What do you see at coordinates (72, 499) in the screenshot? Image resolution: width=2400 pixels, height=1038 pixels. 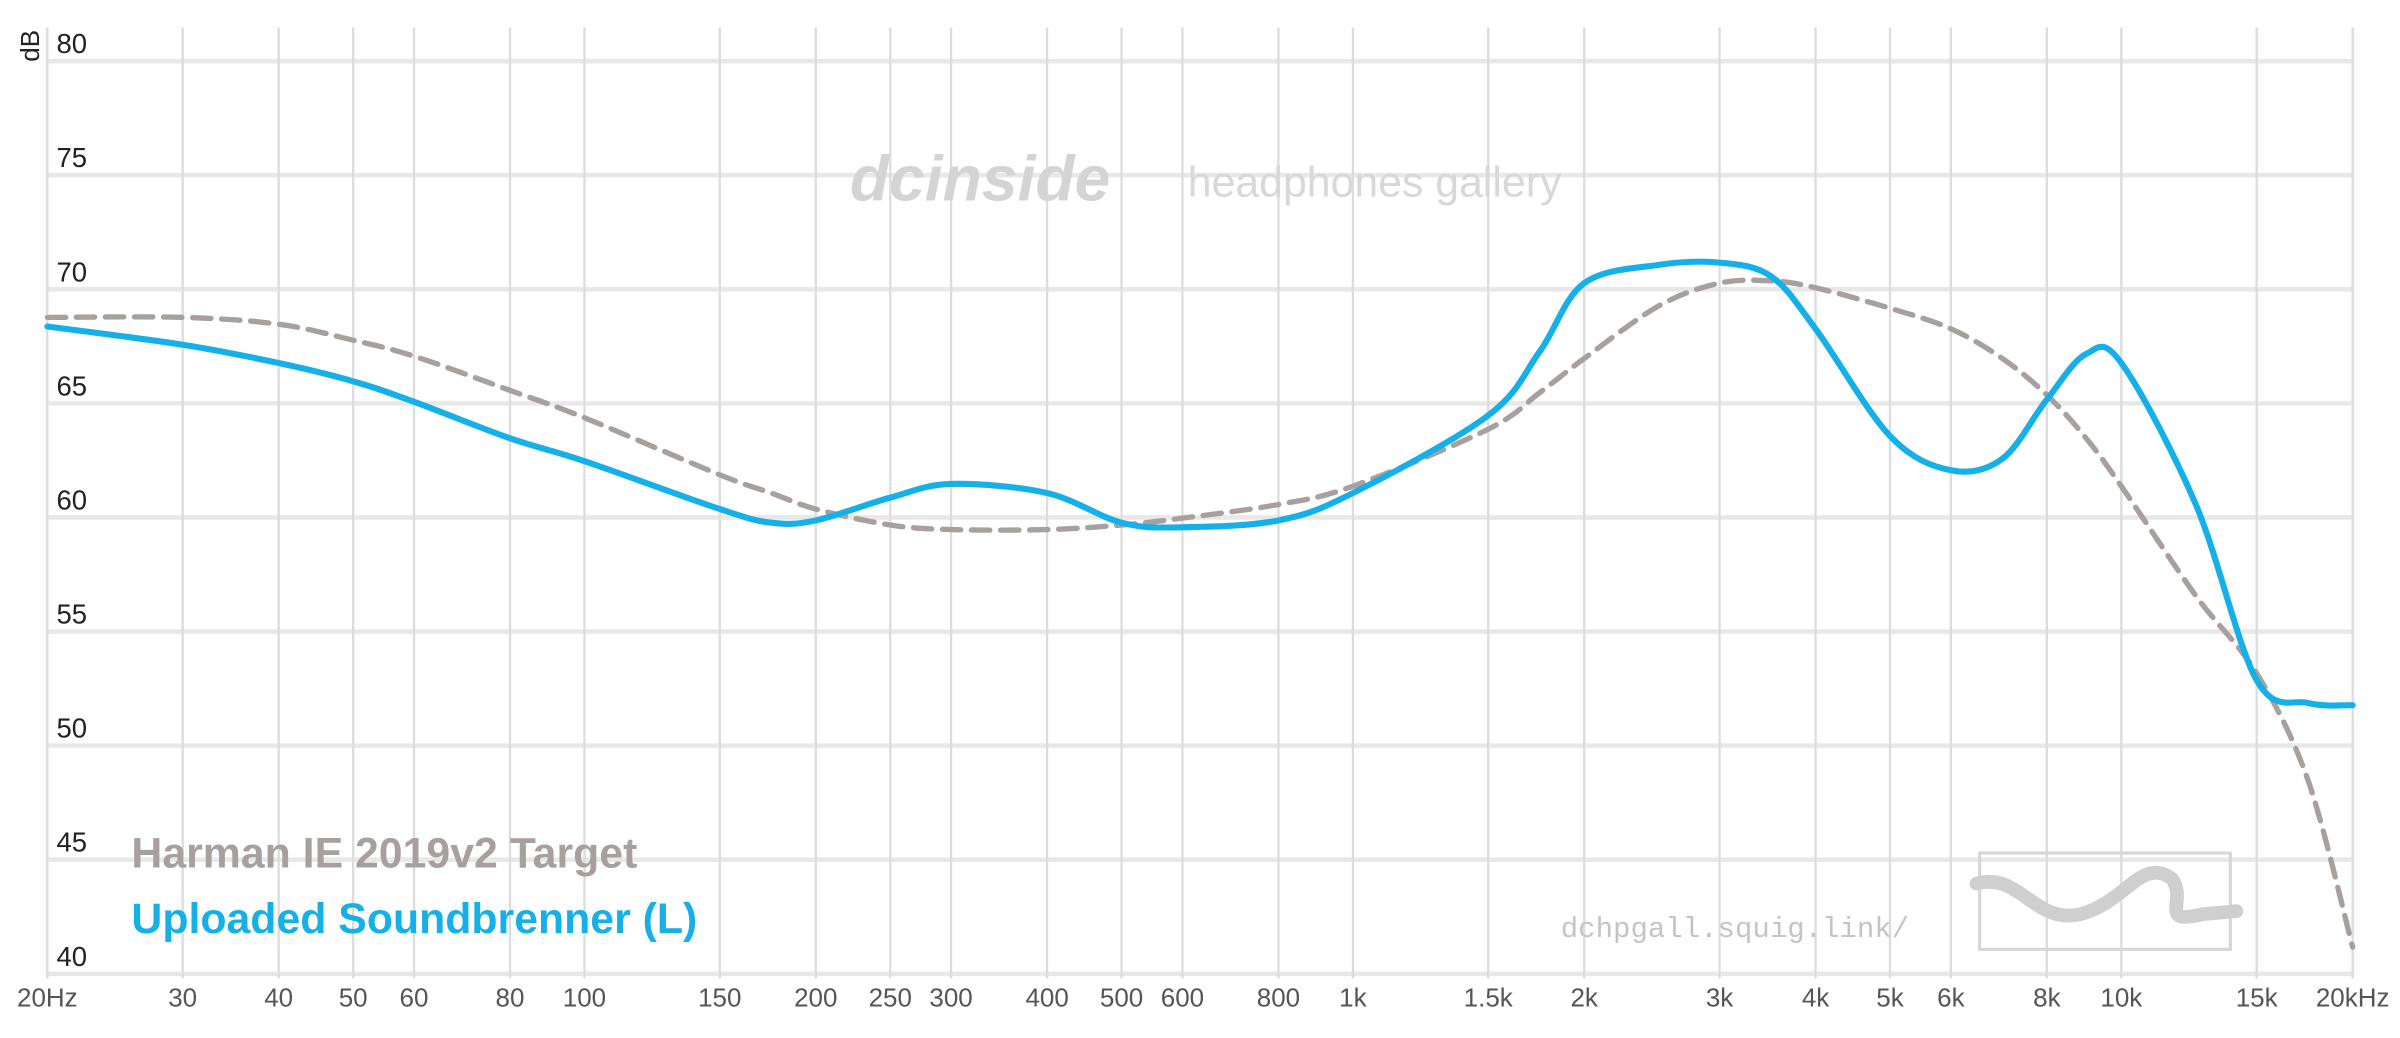 I see `y-tick-label: 60` at bounding box center [72, 499].